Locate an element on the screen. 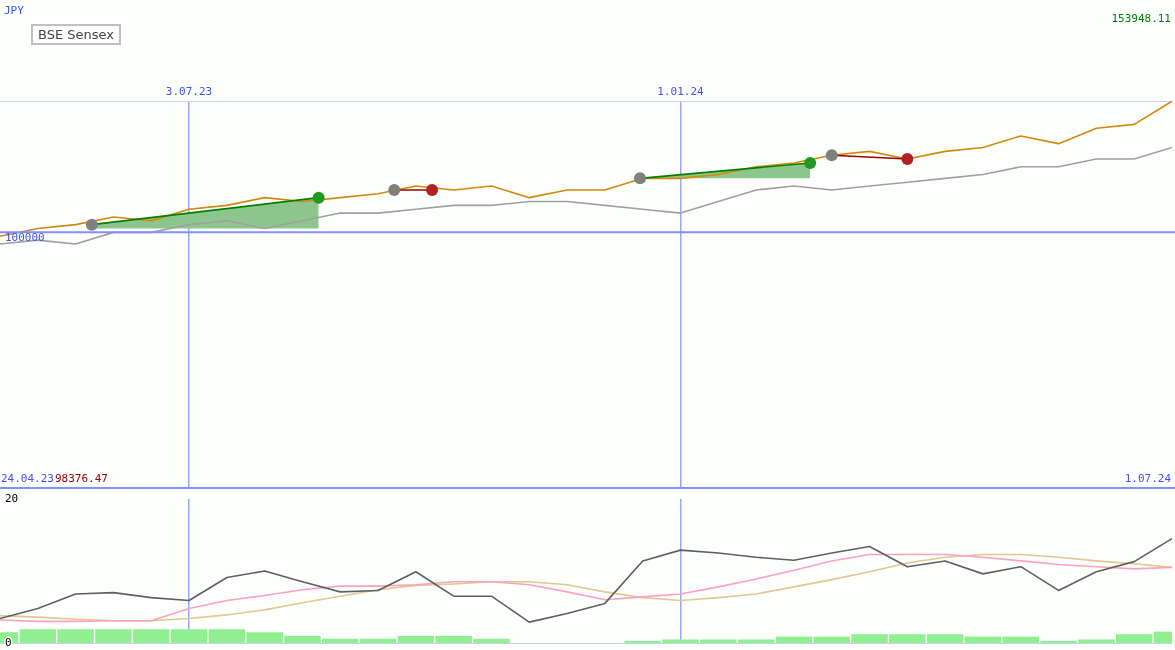  chart-title: BSE Sensex is located at coordinates (76, 34).